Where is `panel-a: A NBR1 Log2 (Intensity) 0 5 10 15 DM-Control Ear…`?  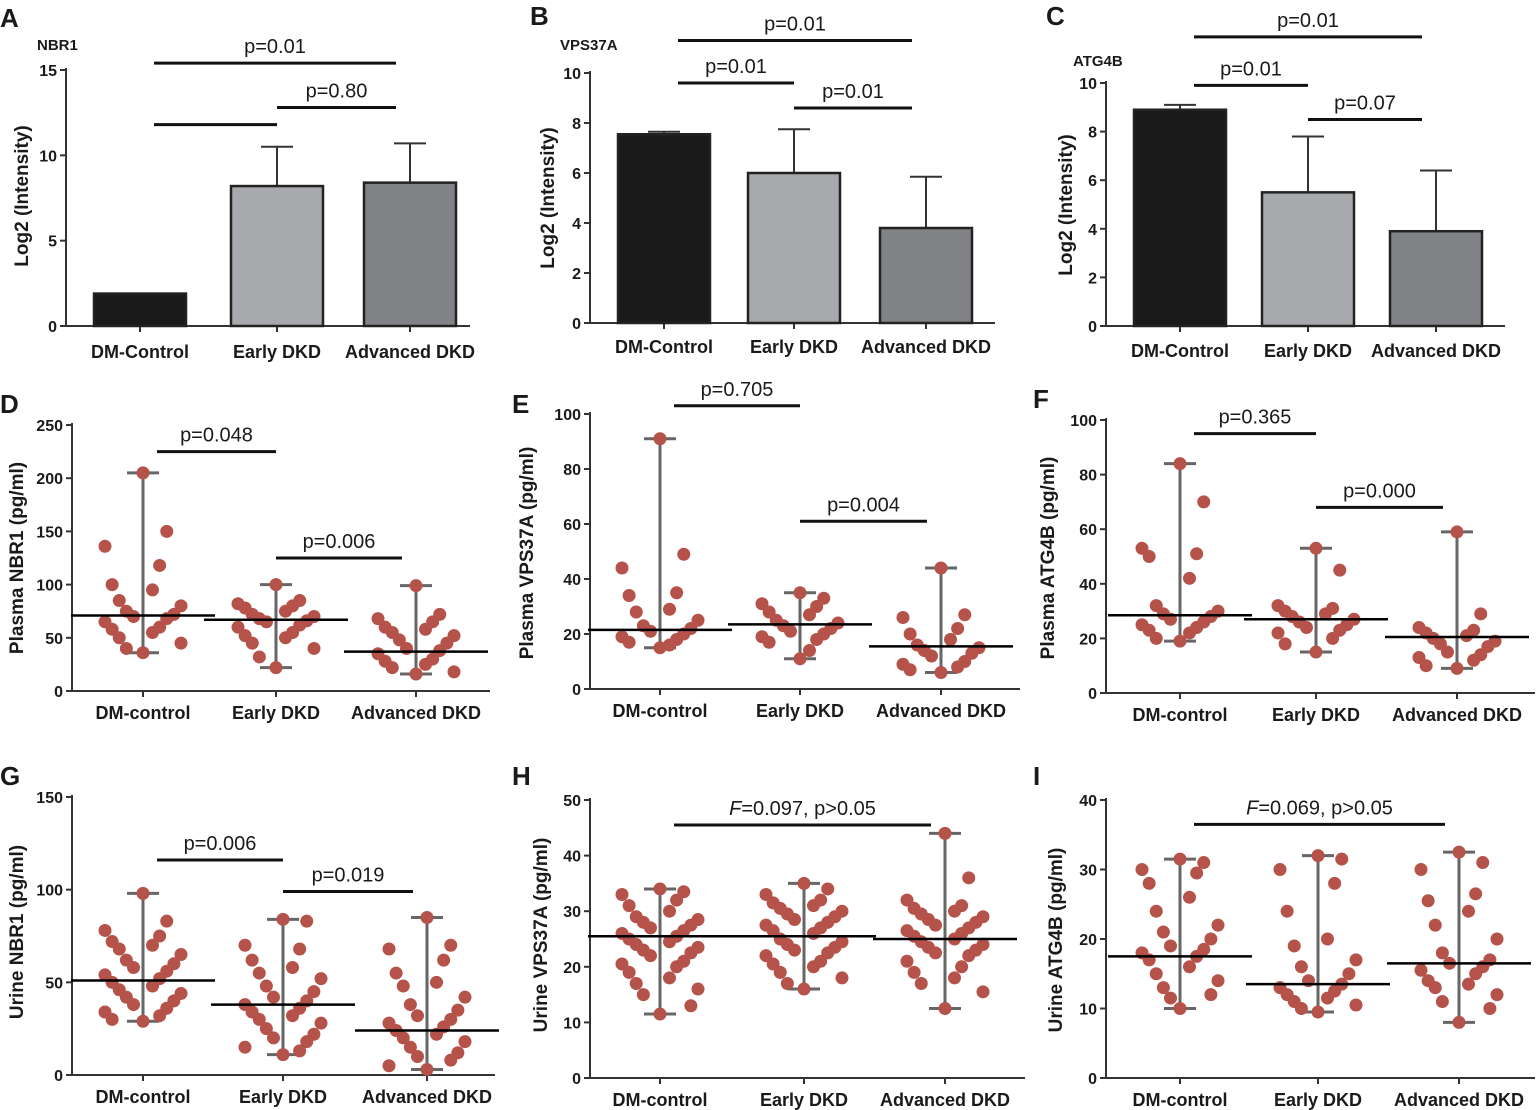
panel-a: A NBR1 Log2 (Intensity) 0 5 10 15 DM-Control Ear… is located at coordinates (237, 182).